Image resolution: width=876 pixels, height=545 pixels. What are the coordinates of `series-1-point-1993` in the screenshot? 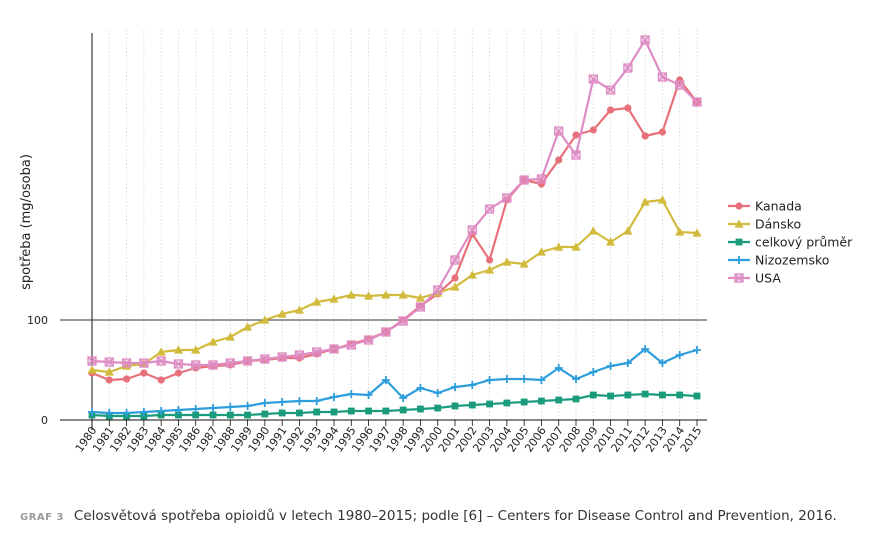 It's located at (317, 301).